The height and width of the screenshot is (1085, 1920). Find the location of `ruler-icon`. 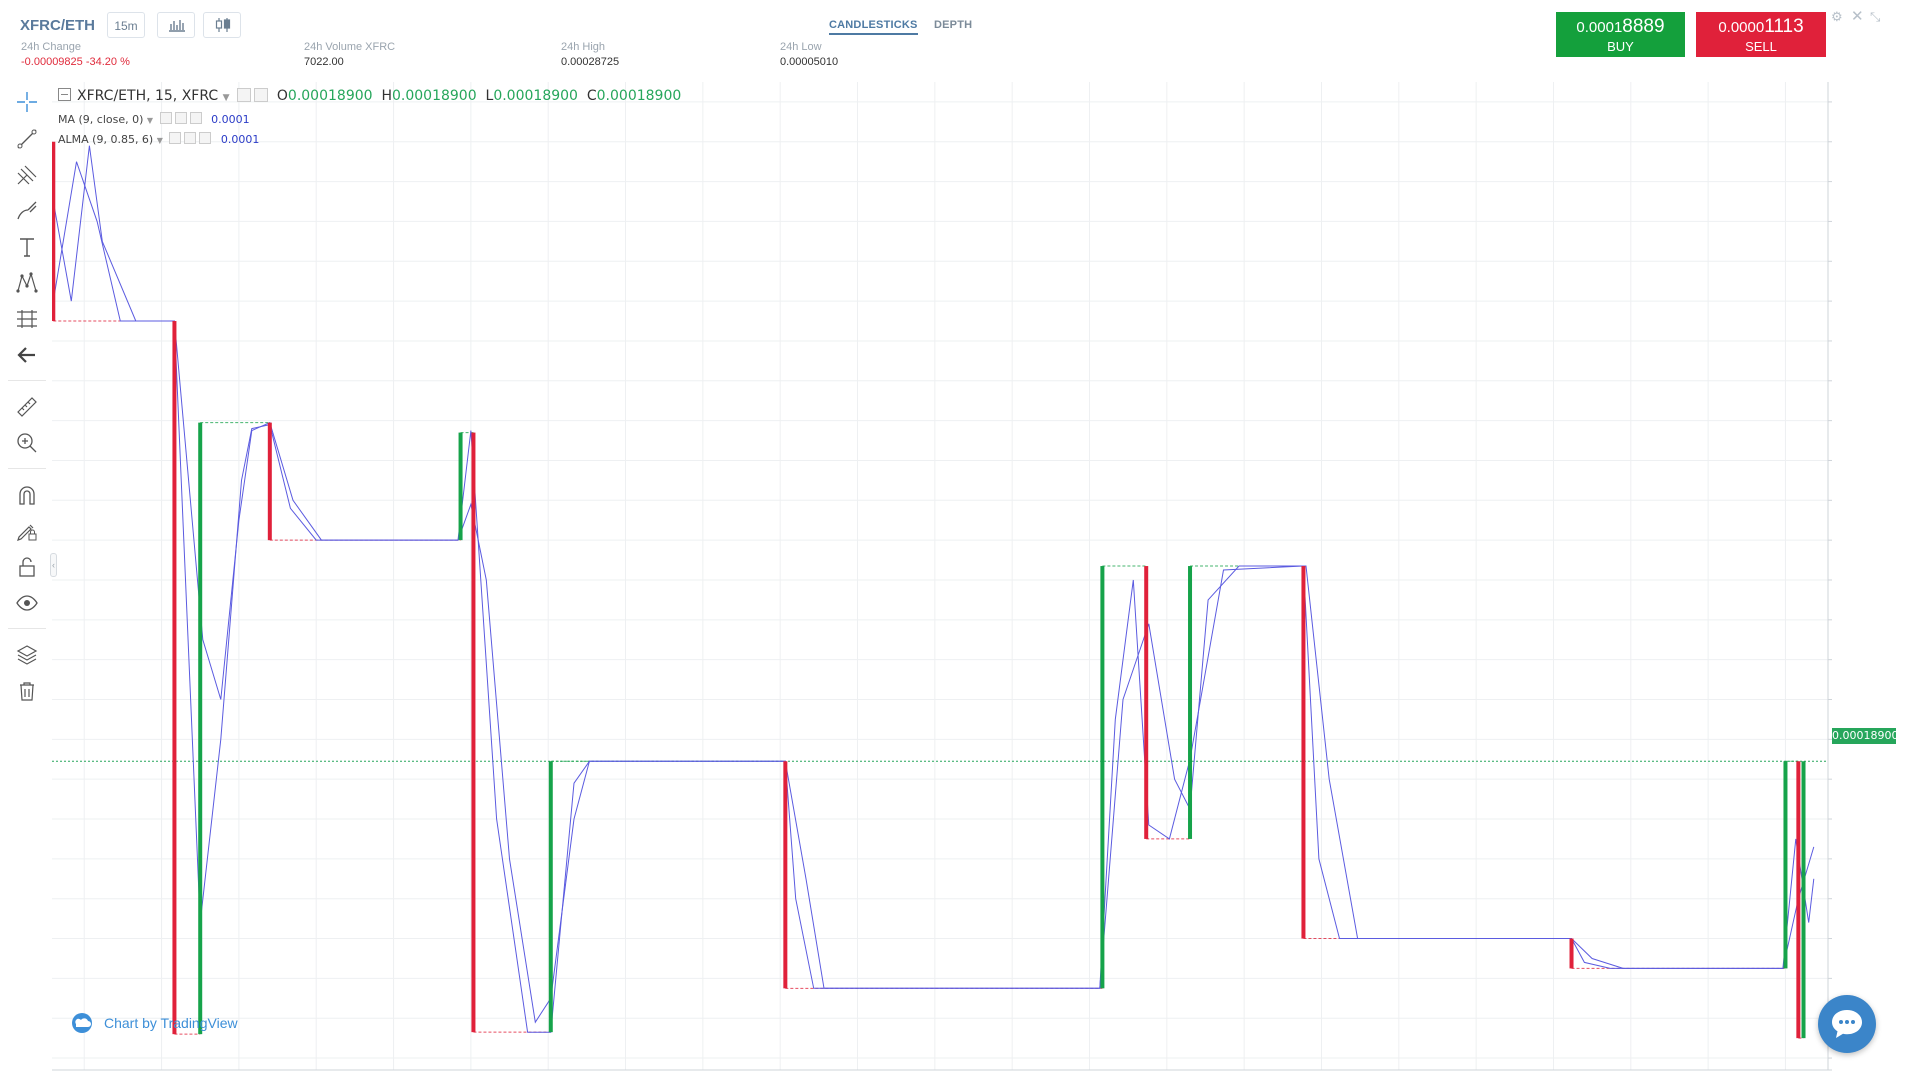

ruler-icon is located at coordinates (27, 407).